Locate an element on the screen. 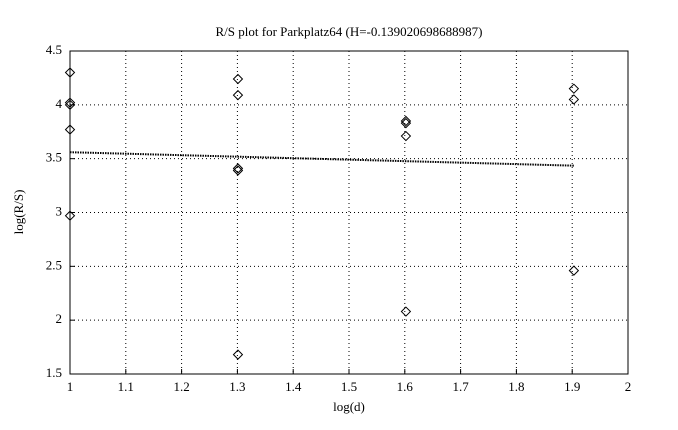 Image resolution: width=678 pixels, height=430 pixels. x-tick-label: 1.2 is located at coordinates (181, 386).